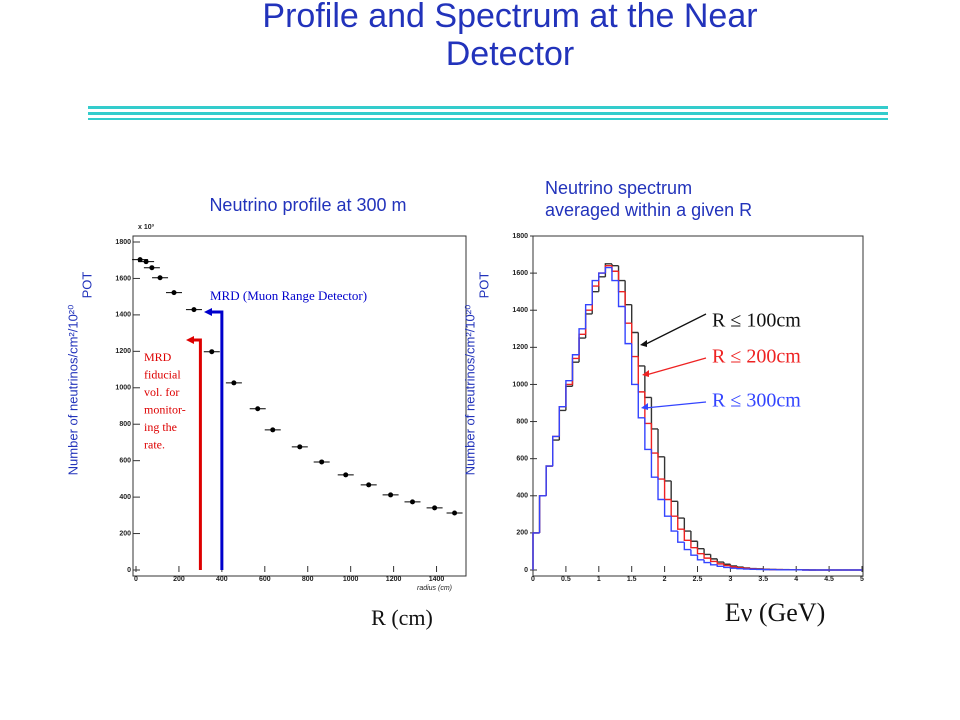 This screenshot has width=960, height=720. What do you see at coordinates (522, 496) in the screenshot?
I see `y-tick-label: 400` at bounding box center [522, 496].